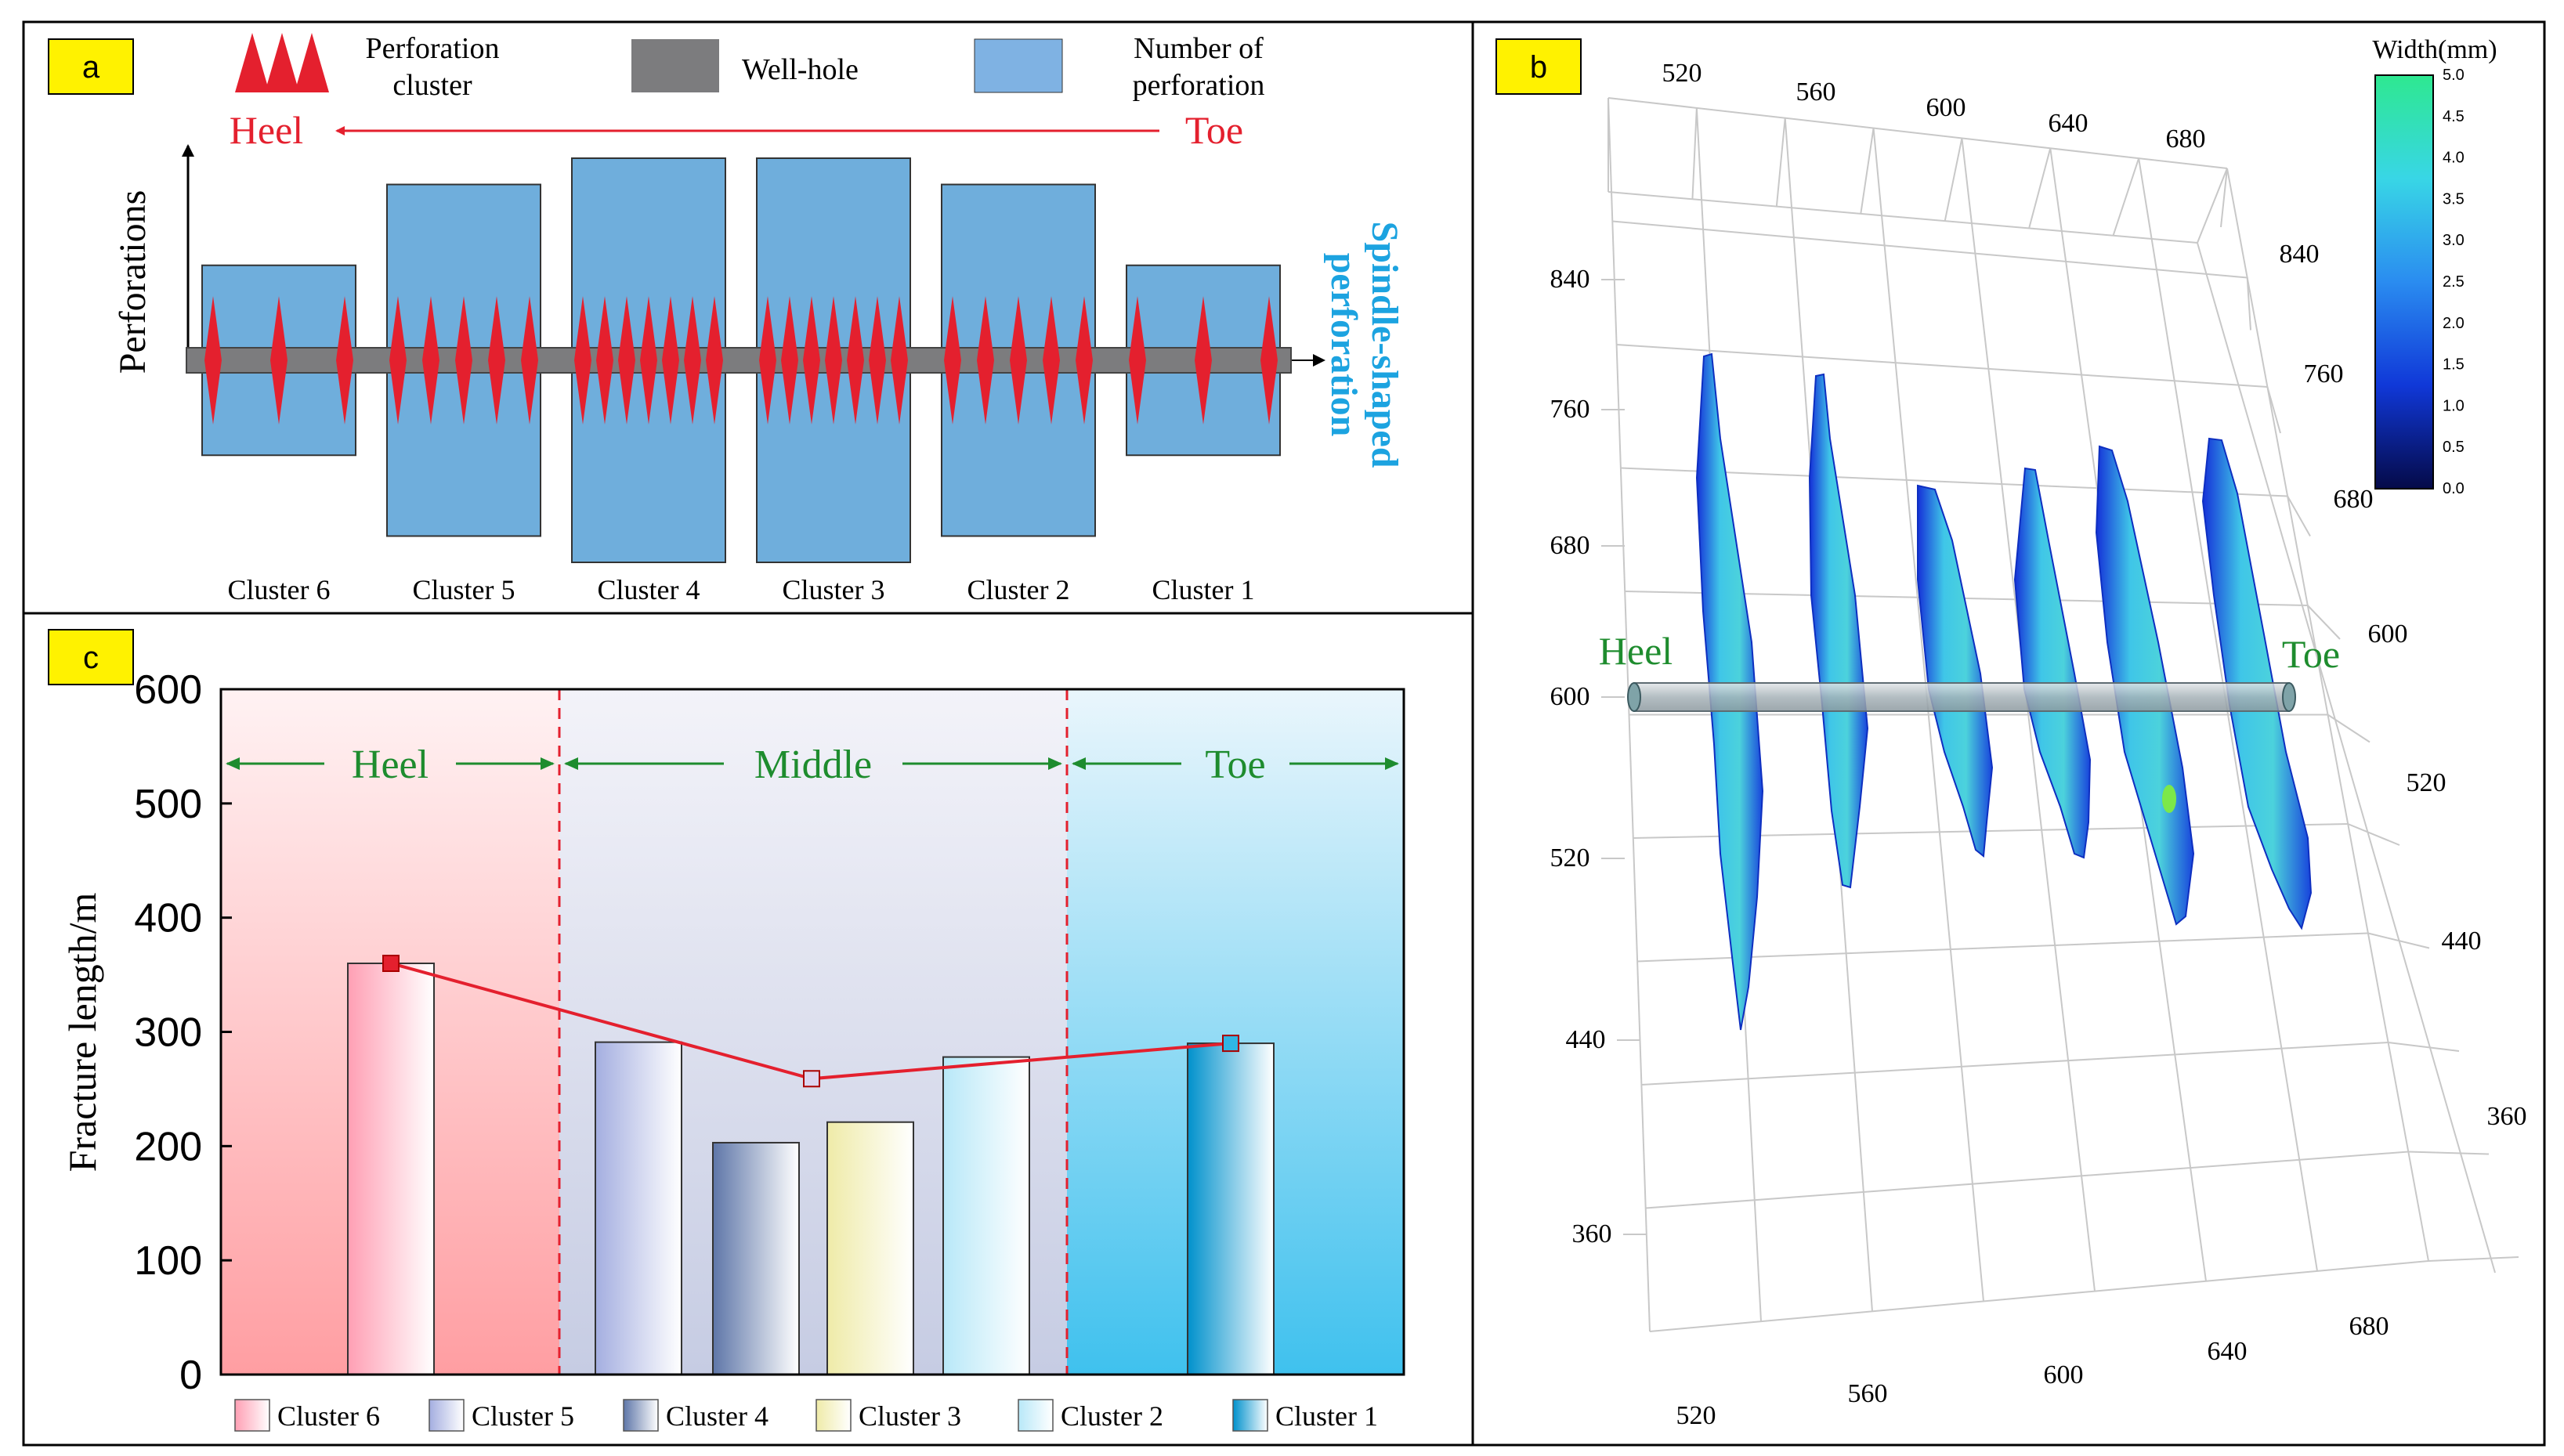 This screenshot has width=2564, height=1456. I want to click on legend-label-cluster-6: Cluster 6, so click(328, 1416).